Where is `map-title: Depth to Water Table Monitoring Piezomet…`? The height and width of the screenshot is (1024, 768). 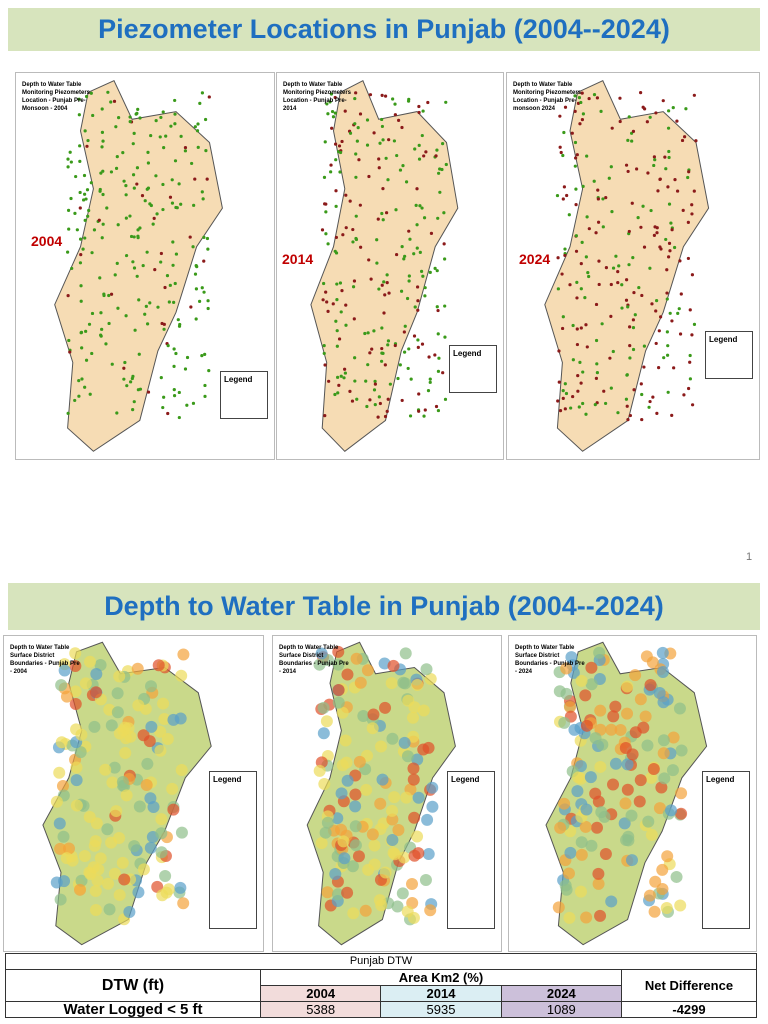 map-title: Depth to Water Table Monitoring Piezomet… is located at coordinates (56, 97).